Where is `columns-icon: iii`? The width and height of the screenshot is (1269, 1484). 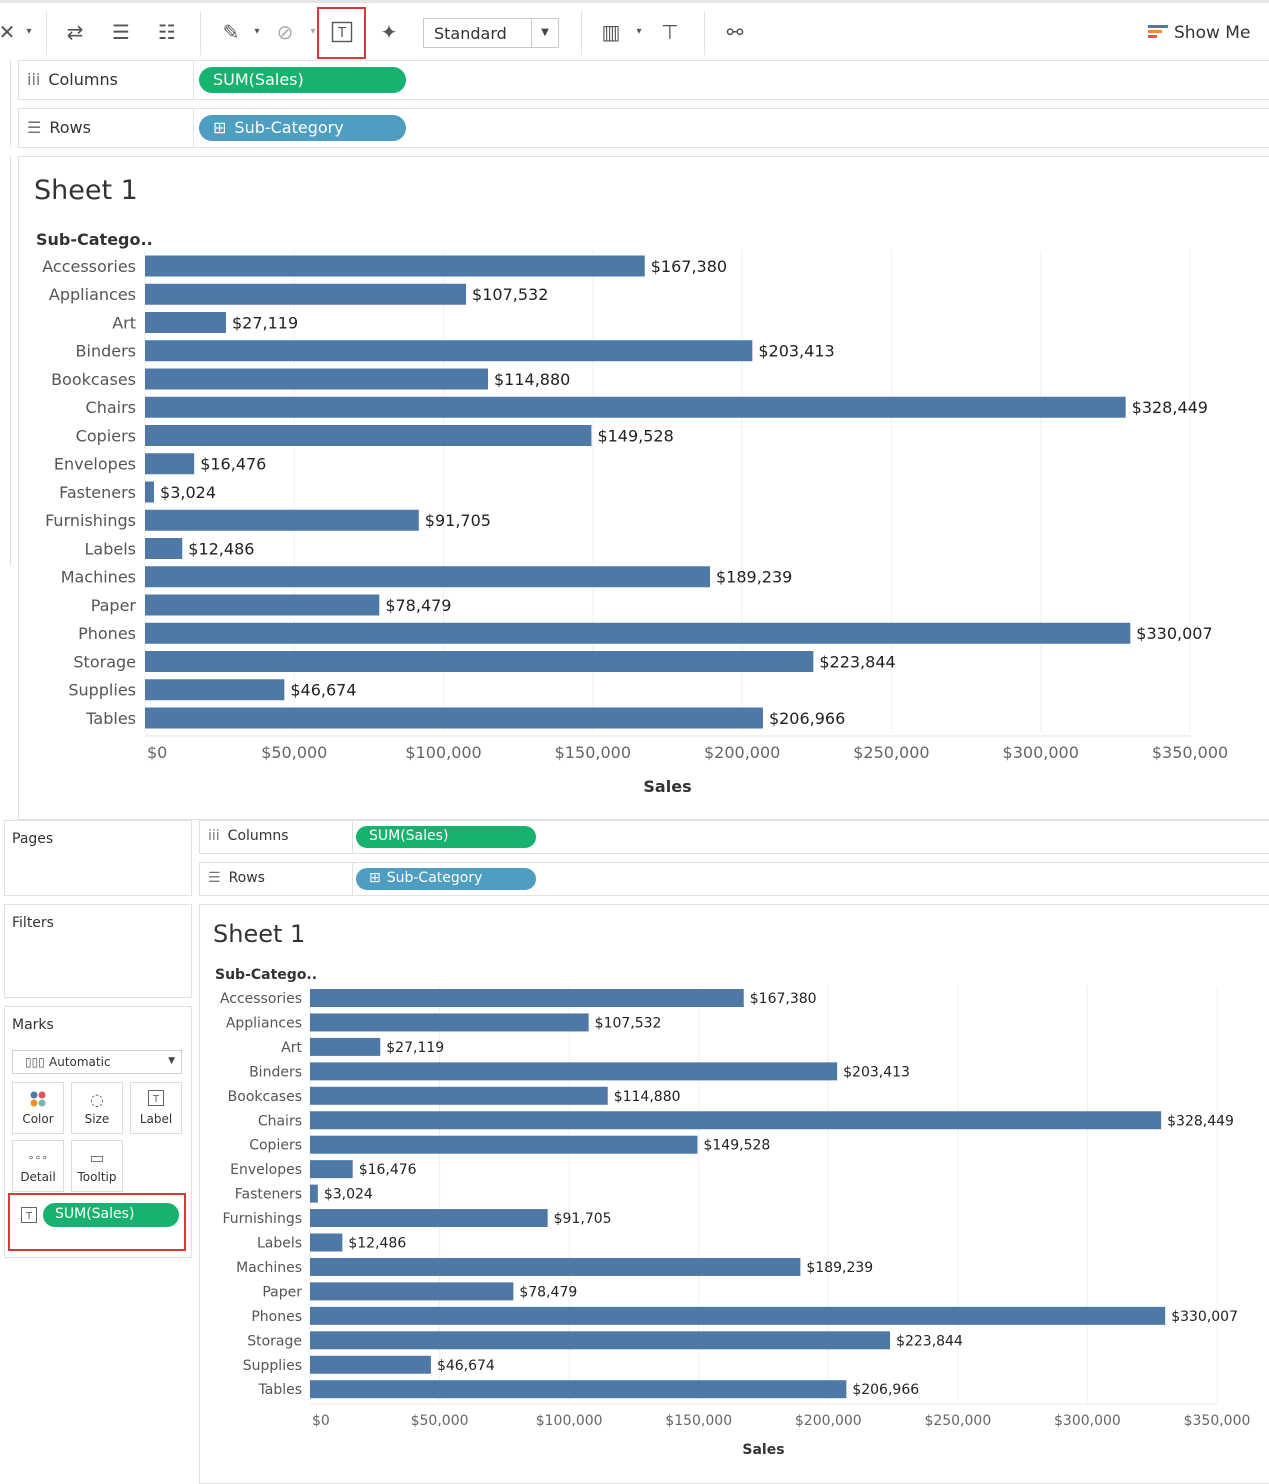 columns-icon: iii is located at coordinates (34, 79).